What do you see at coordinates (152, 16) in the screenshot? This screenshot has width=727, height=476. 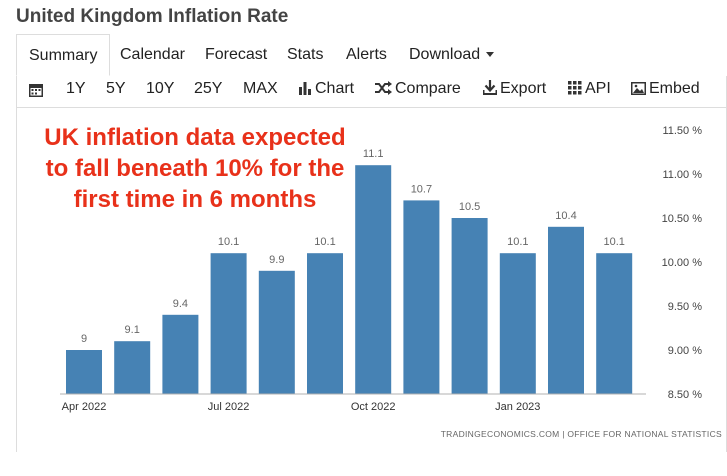 I see `page-title: United Kingdom Inflation Rate` at bounding box center [152, 16].